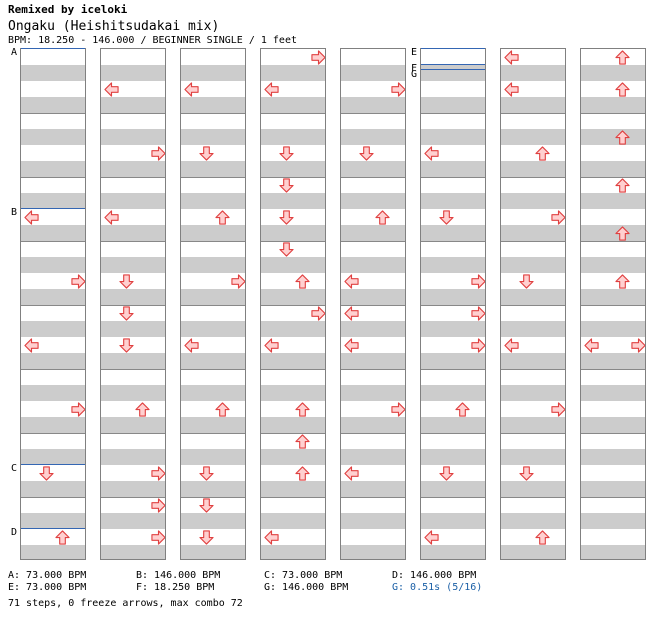 The height and width of the screenshot is (632, 672). Describe the element at coordinates (114, 26) in the screenshot. I see `song-title: Ongaku (Heishitsudakai mix)` at that location.